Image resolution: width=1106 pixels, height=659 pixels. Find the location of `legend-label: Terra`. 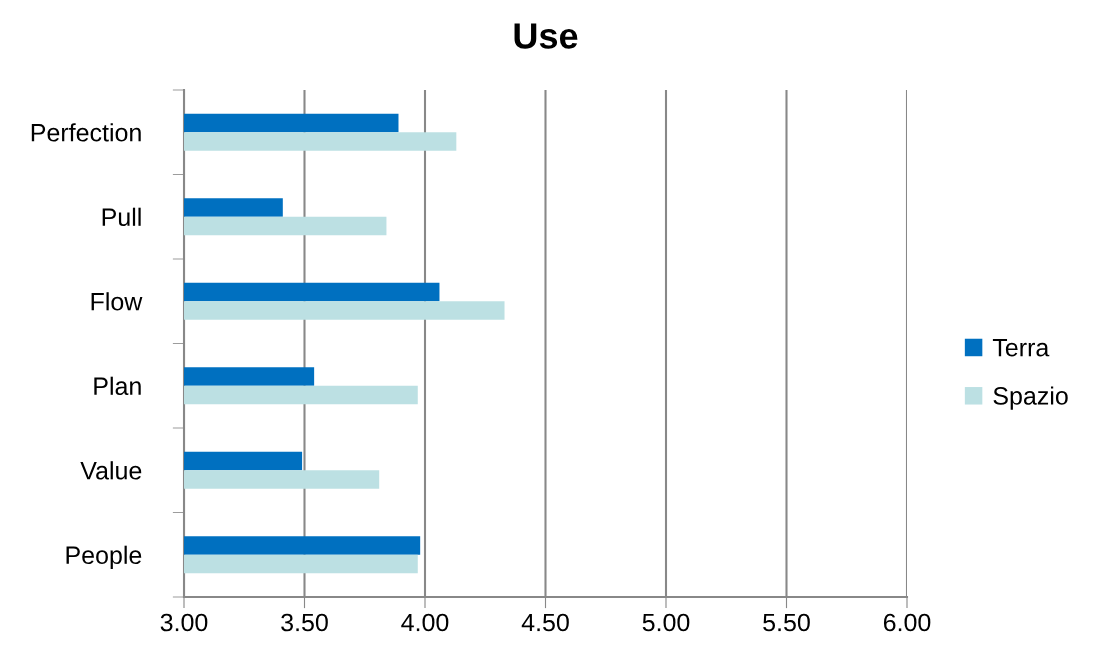

legend-label: Terra is located at coordinates (1021, 348).